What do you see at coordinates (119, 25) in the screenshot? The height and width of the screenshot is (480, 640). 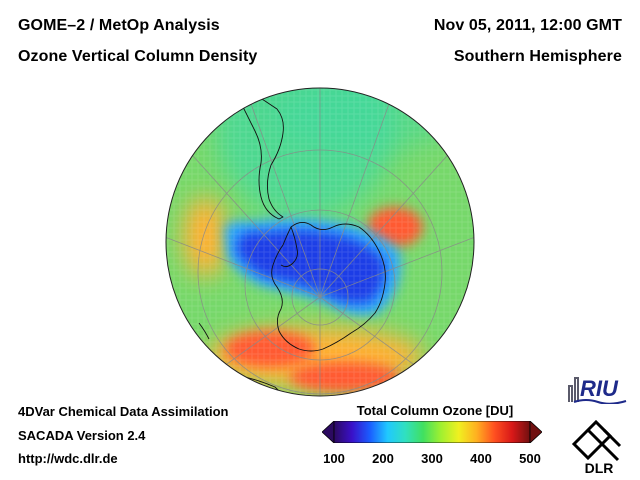 I see `product-title: GOME–2 / MetOp Analysis` at bounding box center [119, 25].